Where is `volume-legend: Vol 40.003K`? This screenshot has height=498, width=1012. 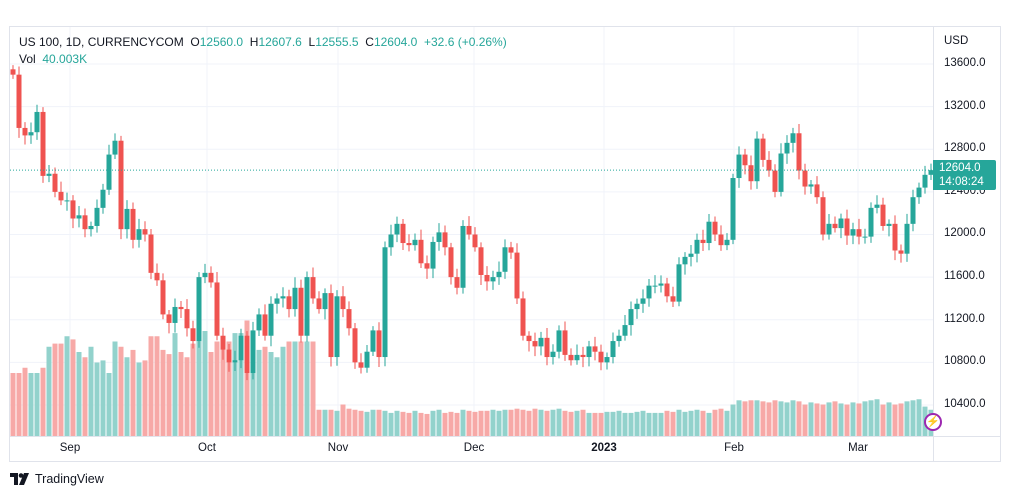
volume-legend: Vol 40.003K is located at coordinates (53, 59).